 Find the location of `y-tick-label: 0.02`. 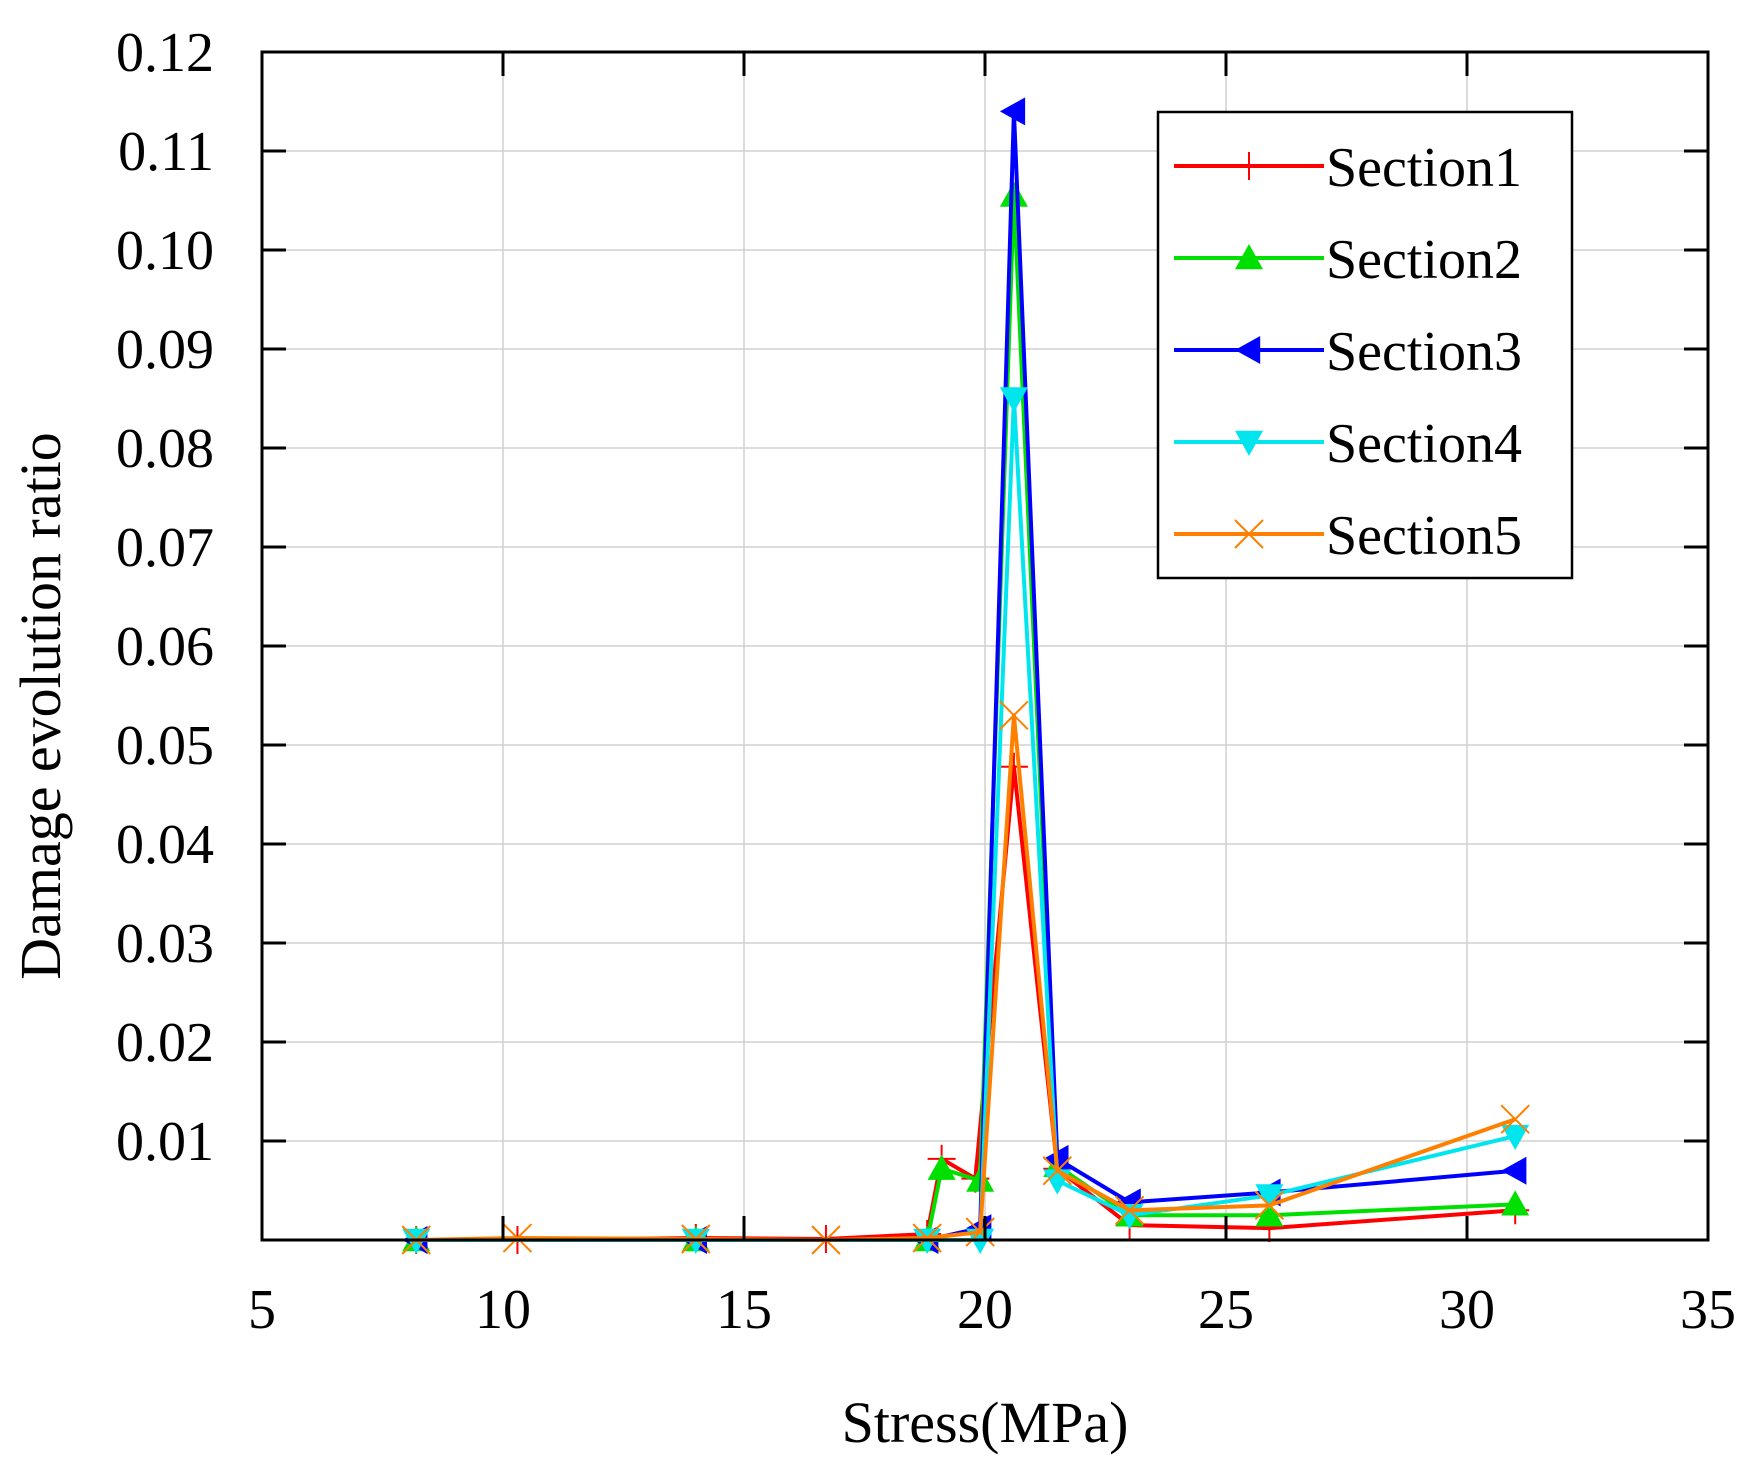

y-tick-label: 0.02 is located at coordinates (165, 1043).